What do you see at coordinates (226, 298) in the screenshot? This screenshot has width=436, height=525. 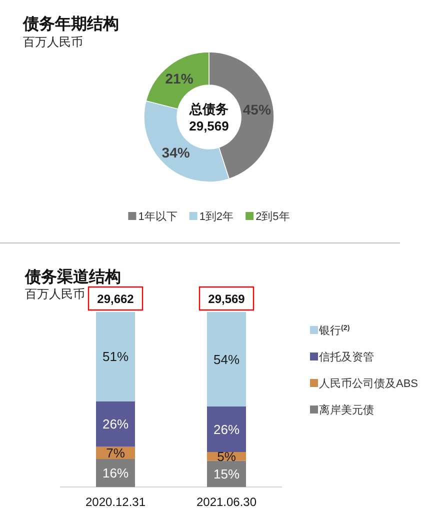 I see `annotation-box: 29,569` at bounding box center [226, 298].